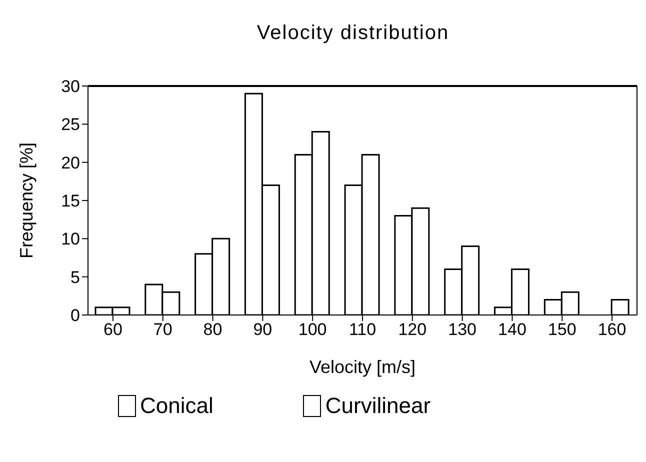 The width and height of the screenshot is (646, 462). What do you see at coordinates (378, 406) in the screenshot?
I see `legend-label: Curvilinear` at bounding box center [378, 406].